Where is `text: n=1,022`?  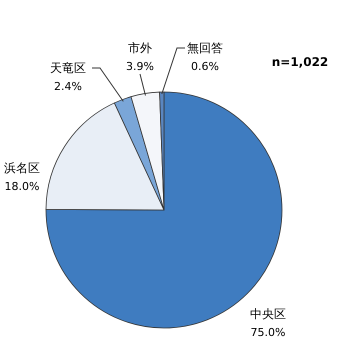 text: n=1,022 is located at coordinates (300, 62).